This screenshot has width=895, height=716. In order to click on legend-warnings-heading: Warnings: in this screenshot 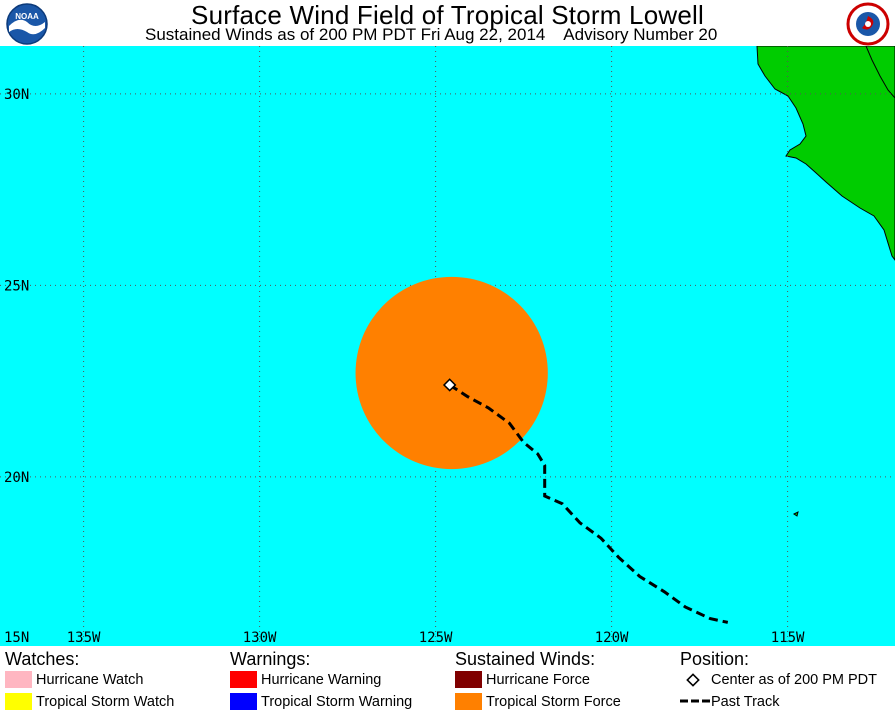, I will do `click(270, 659)`.